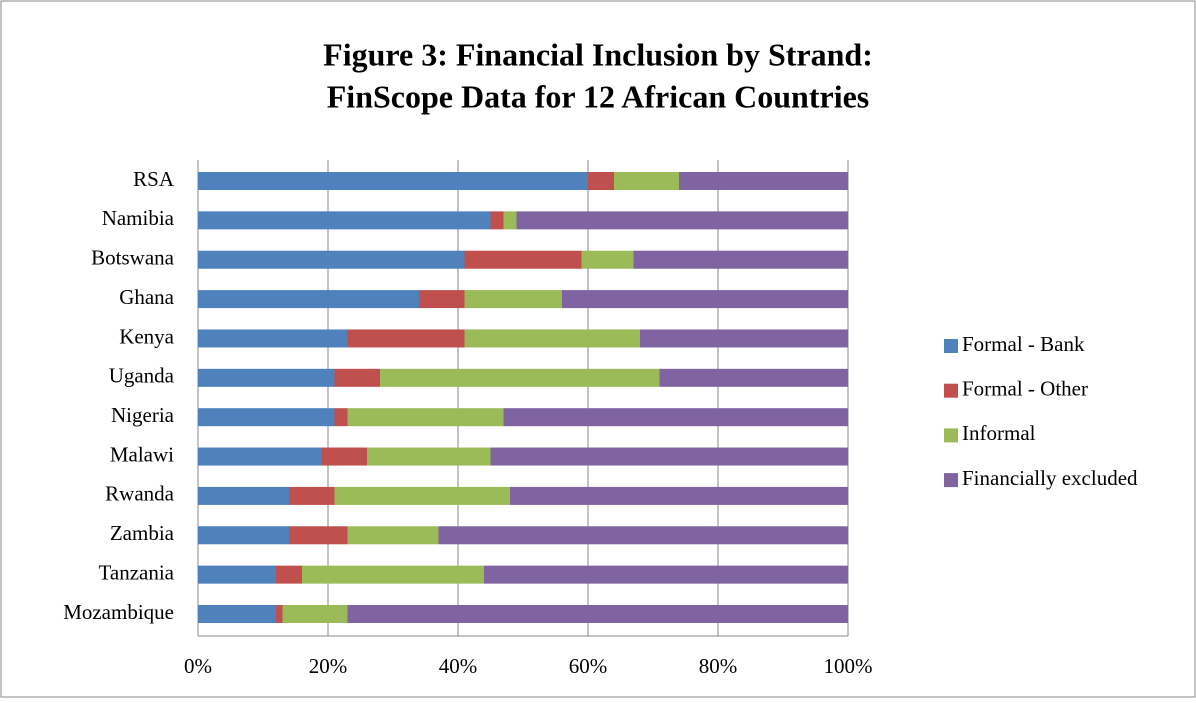 The width and height of the screenshot is (1196, 703). I want to click on y-tick-label: Nigeria, so click(143, 415).